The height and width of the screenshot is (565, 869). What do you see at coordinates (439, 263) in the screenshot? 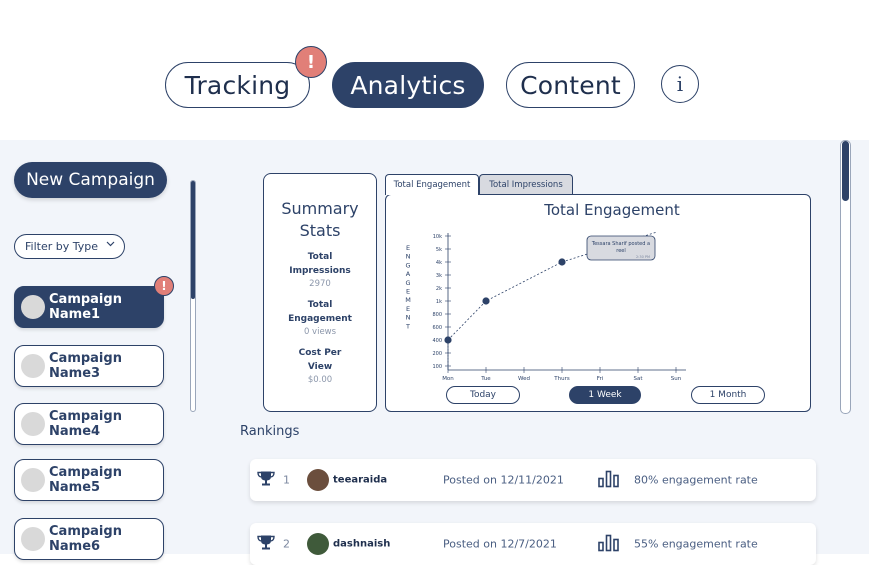
I see `y-tick-label: 4k` at bounding box center [439, 263].